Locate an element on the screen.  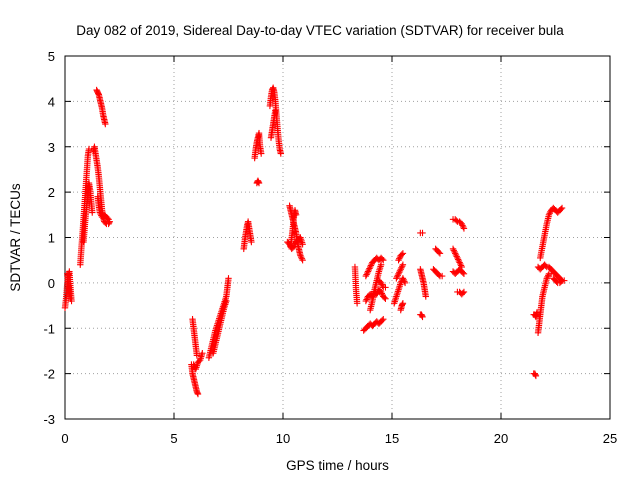
y-tick-label: 4 is located at coordinates (51, 101).